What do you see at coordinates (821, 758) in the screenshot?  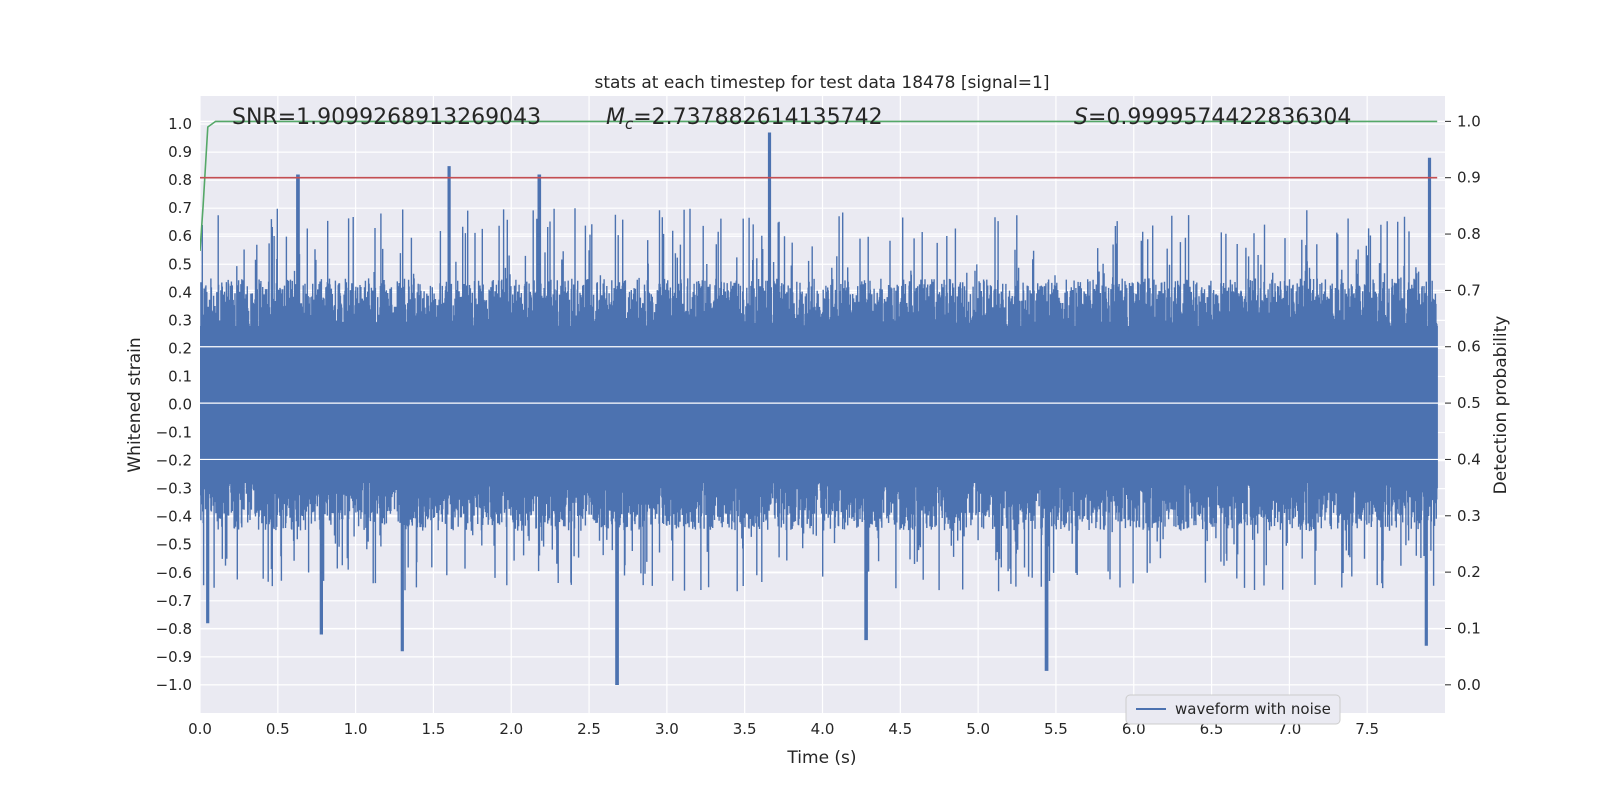 I see `x-axis-label: Time (s)` at bounding box center [821, 758].